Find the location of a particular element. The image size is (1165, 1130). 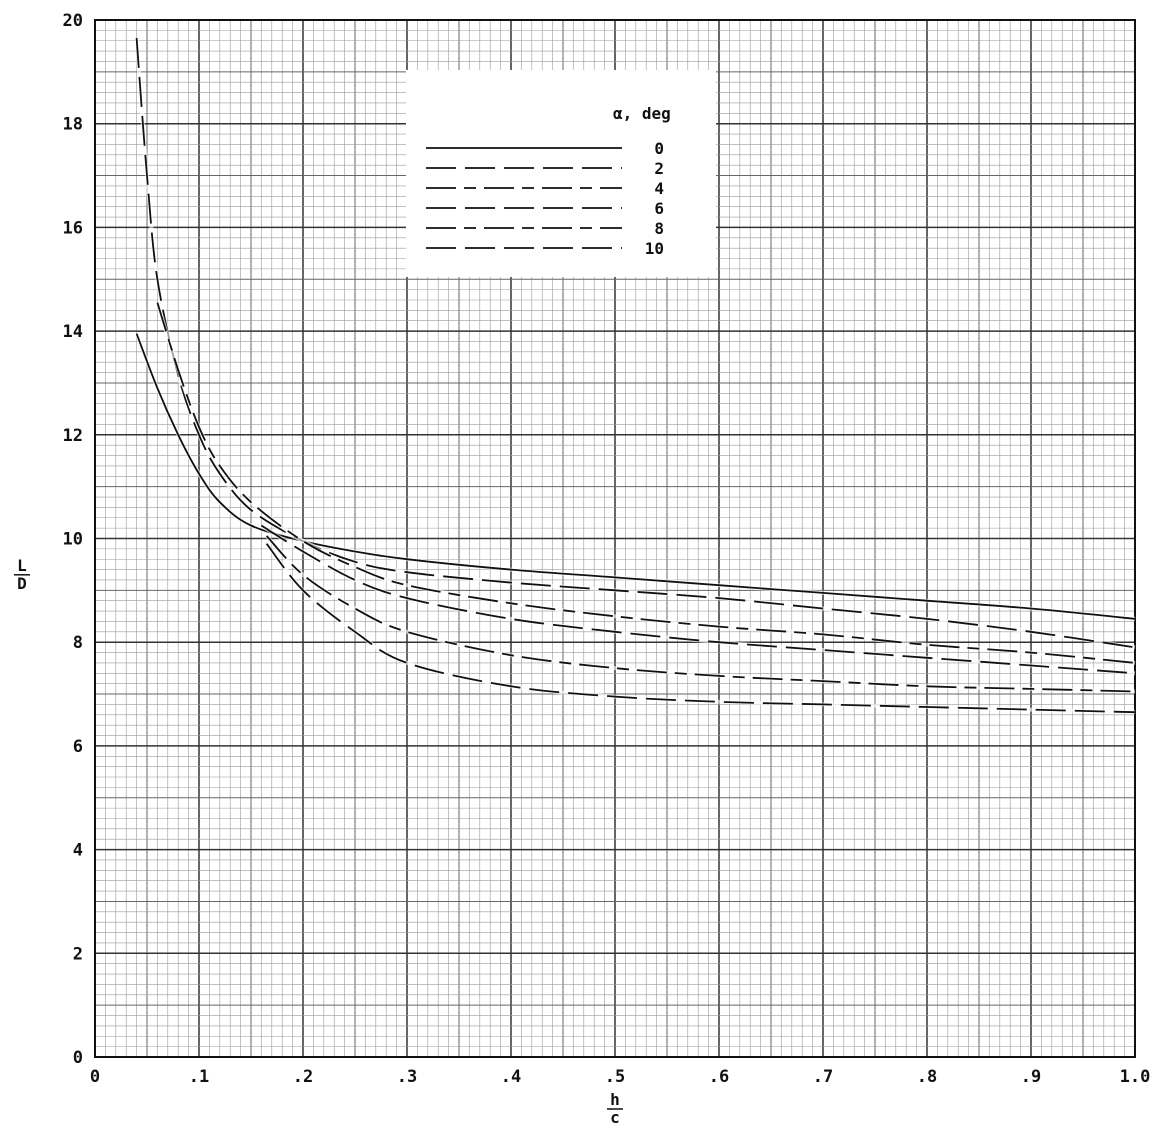

y-tick-label: 20 is located at coordinates (73, 21).